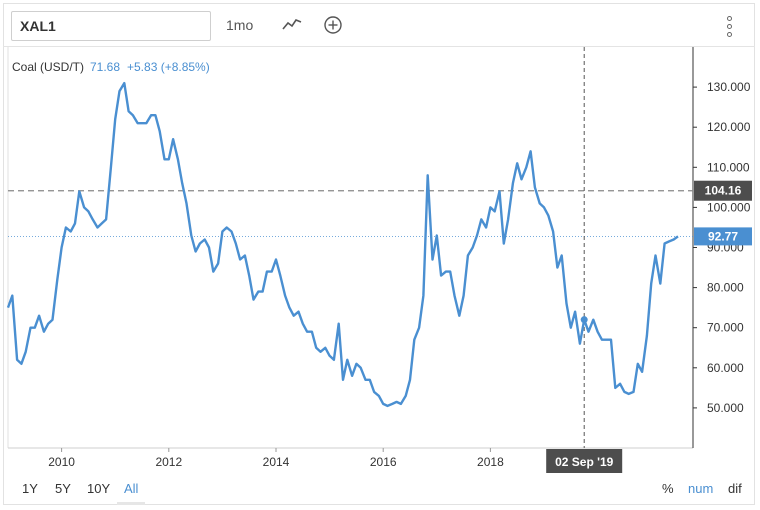 This screenshot has width=760, height=510. What do you see at coordinates (735, 488) in the screenshot?
I see `mode-dif-button: dif` at bounding box center [735, 488].